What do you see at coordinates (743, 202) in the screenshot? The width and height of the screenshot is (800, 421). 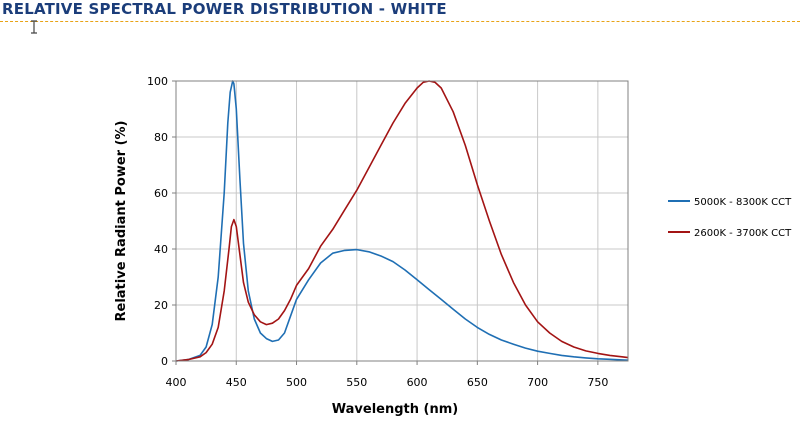 I see `legend-label-1: 5000K - 8300K CCT` at bounding box center [743, 202].